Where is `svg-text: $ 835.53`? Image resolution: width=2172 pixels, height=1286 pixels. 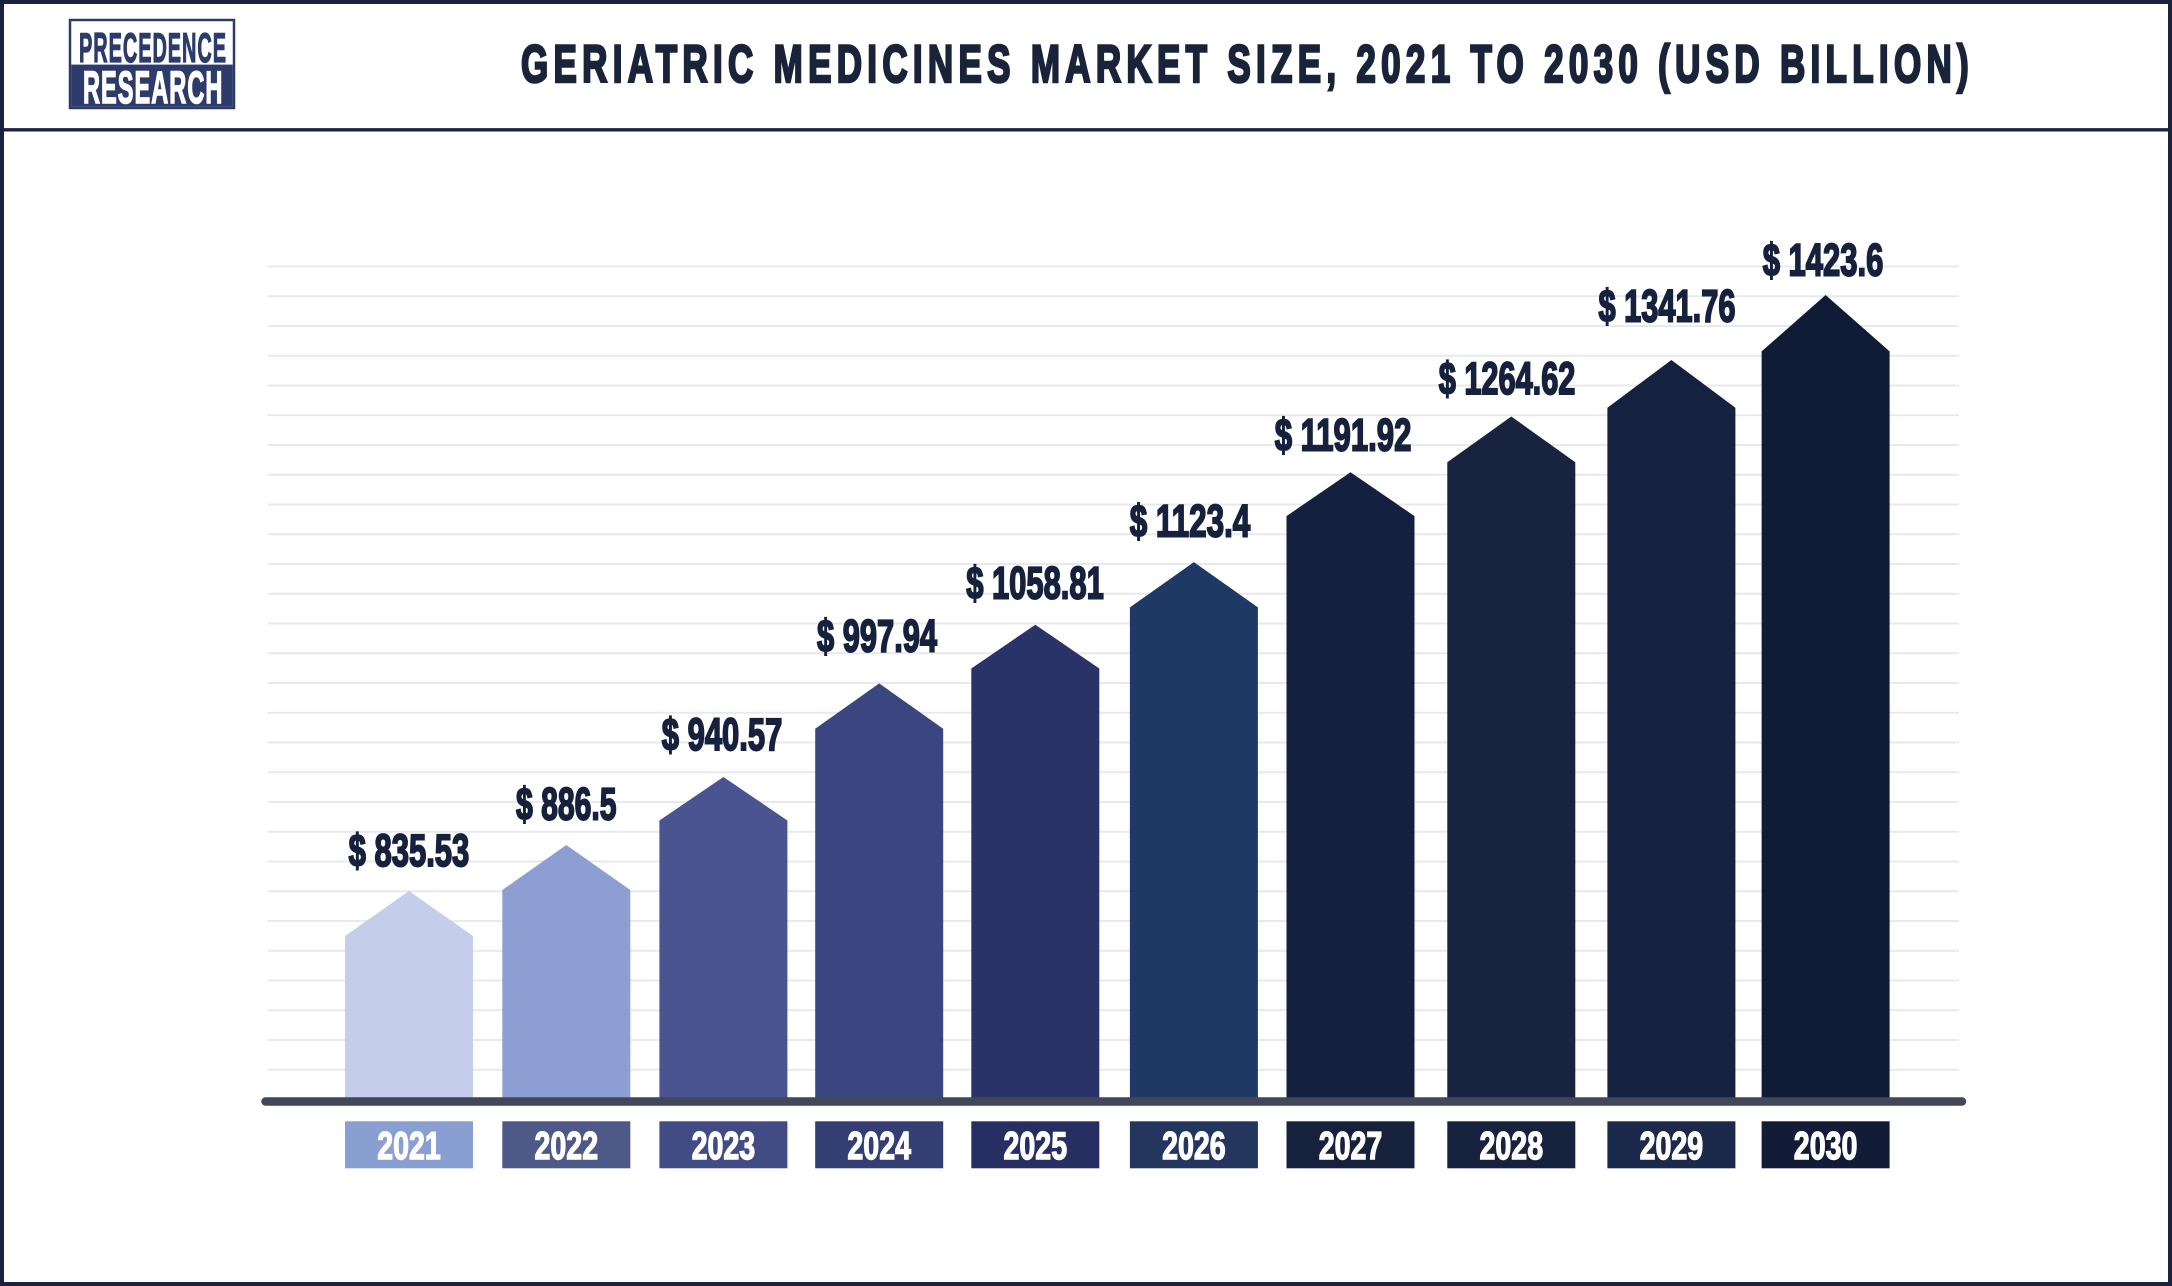
svg-text: $ 835.53 is located at coordinates (409, 850).